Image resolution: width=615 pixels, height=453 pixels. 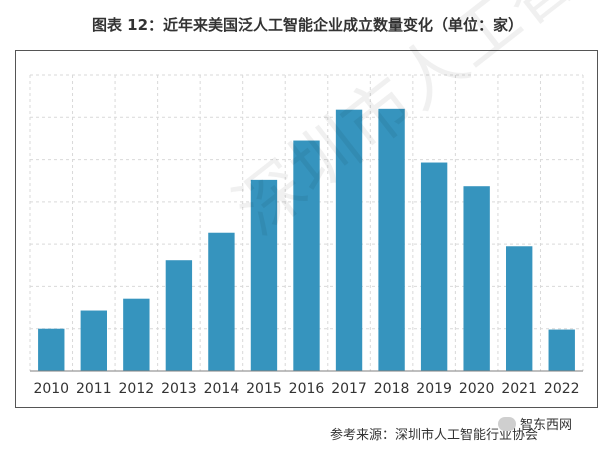 What do you see at coordinates (391, 240) in the screenshot?
I see `bar-2018` at bounding box center [391, 240].